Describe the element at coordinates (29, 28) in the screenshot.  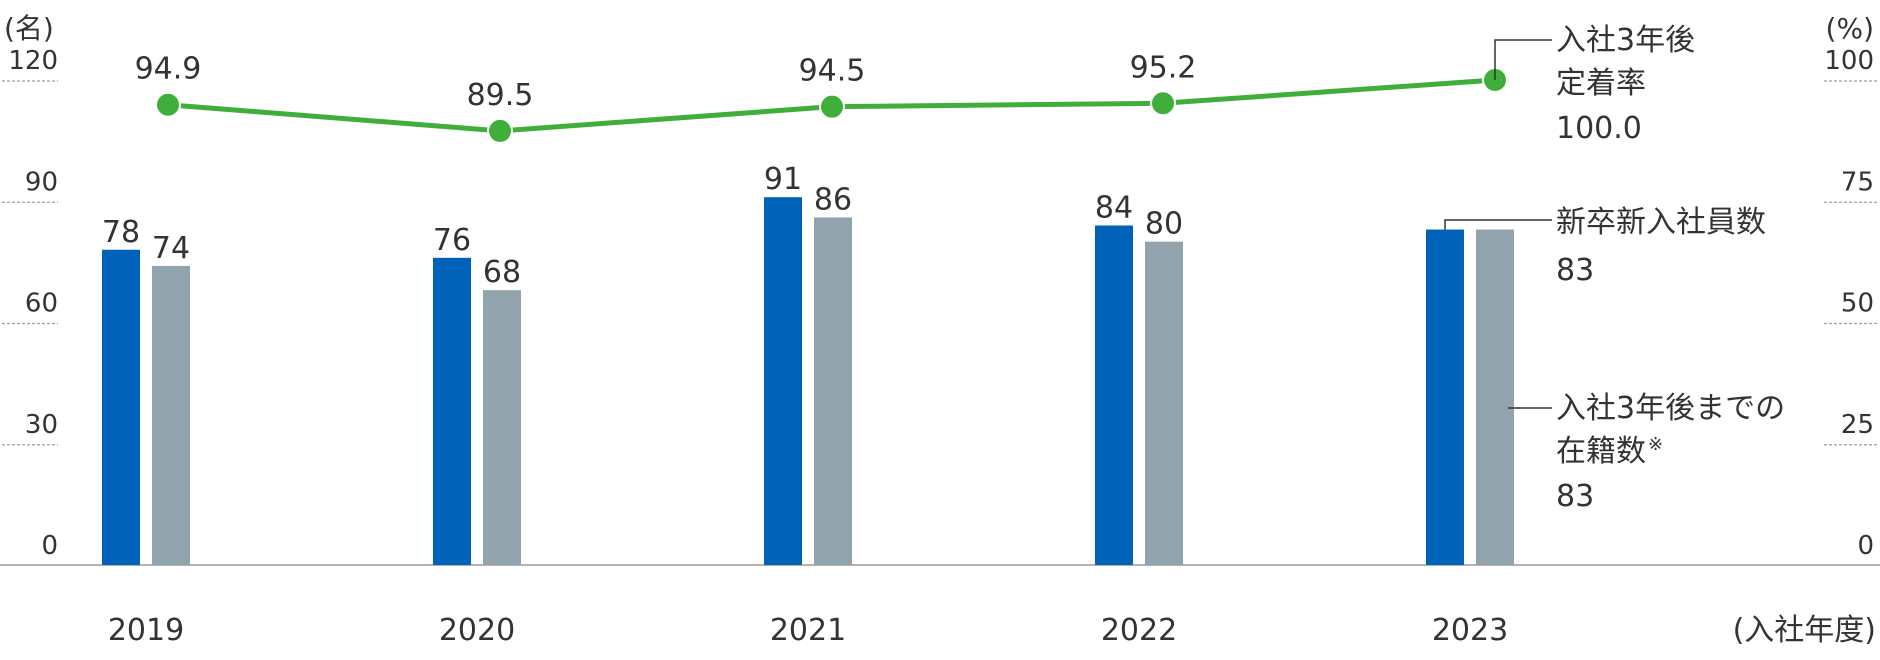
I see `left-axis-unit: (名)` at that location.